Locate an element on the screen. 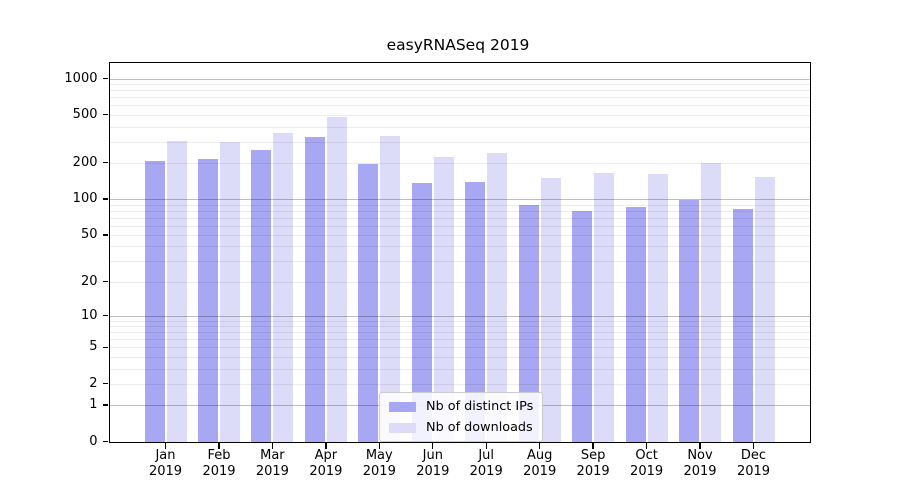 The image size is (900, 500). y-tick-label: 2 is located at coordinates (93, 383).